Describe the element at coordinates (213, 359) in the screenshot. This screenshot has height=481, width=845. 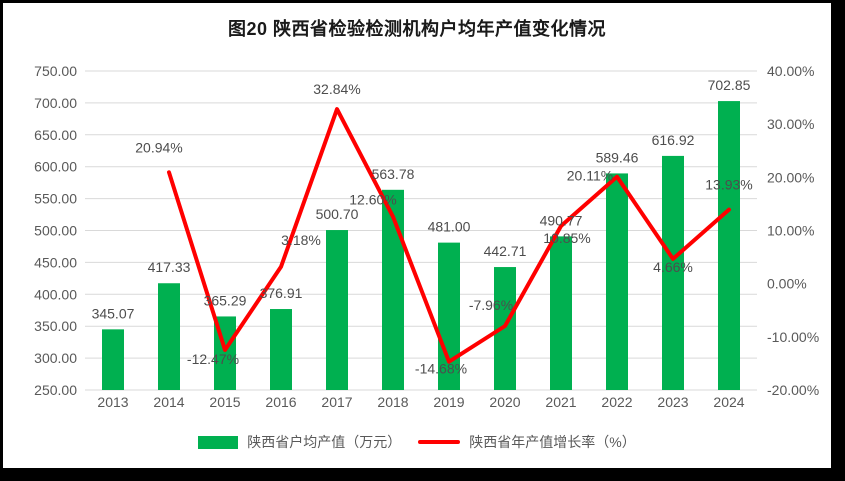
I see `line-point-label: -12.47%` at that location.